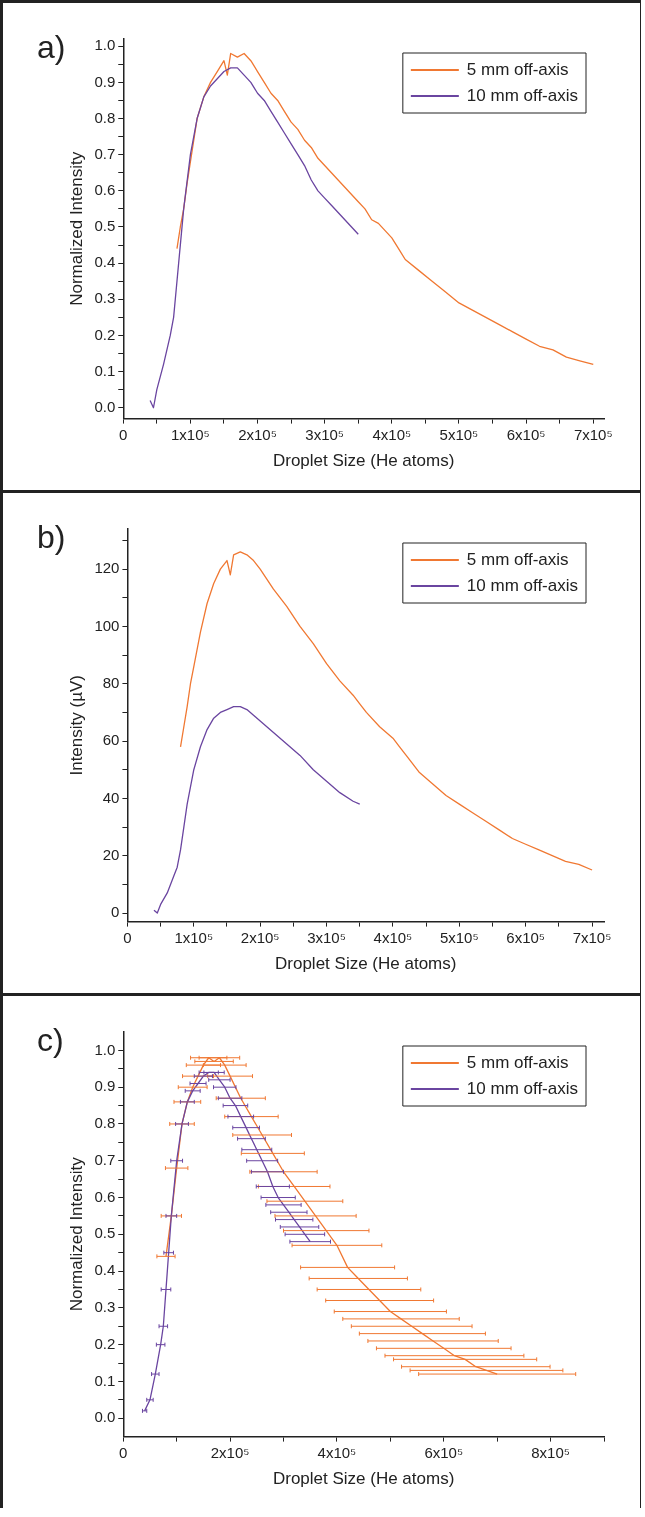  What do you see at coordinates (50, 1039) in the screenshot?
I see `chart-title: c)` at bounding box center [50, 1039].